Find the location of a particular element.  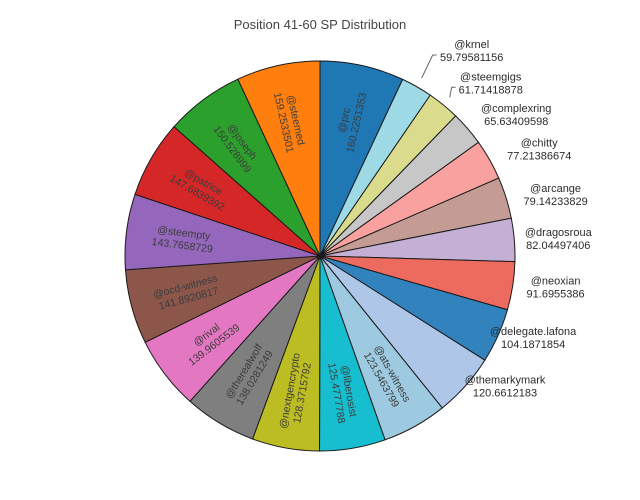

chart-title: Position 41-60 SP Distribution is located at coordinates (320, 24).